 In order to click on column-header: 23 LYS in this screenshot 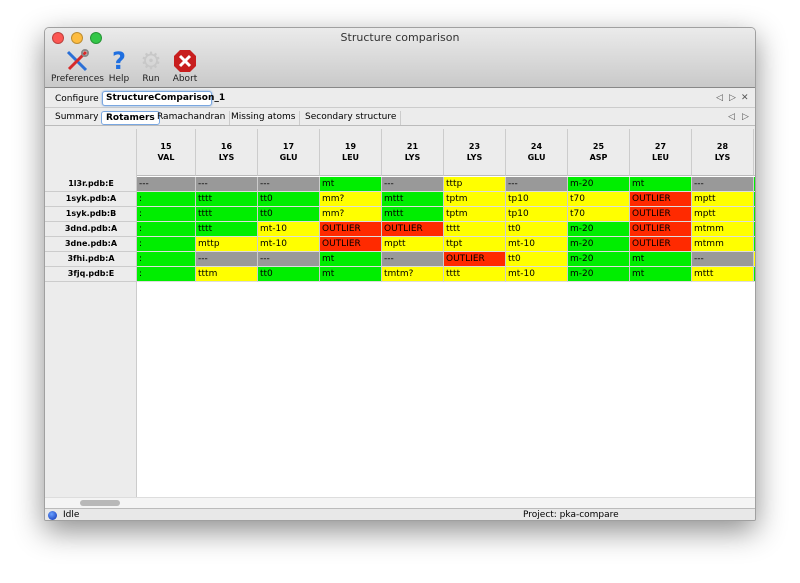, I will do `click(475, 152)`.